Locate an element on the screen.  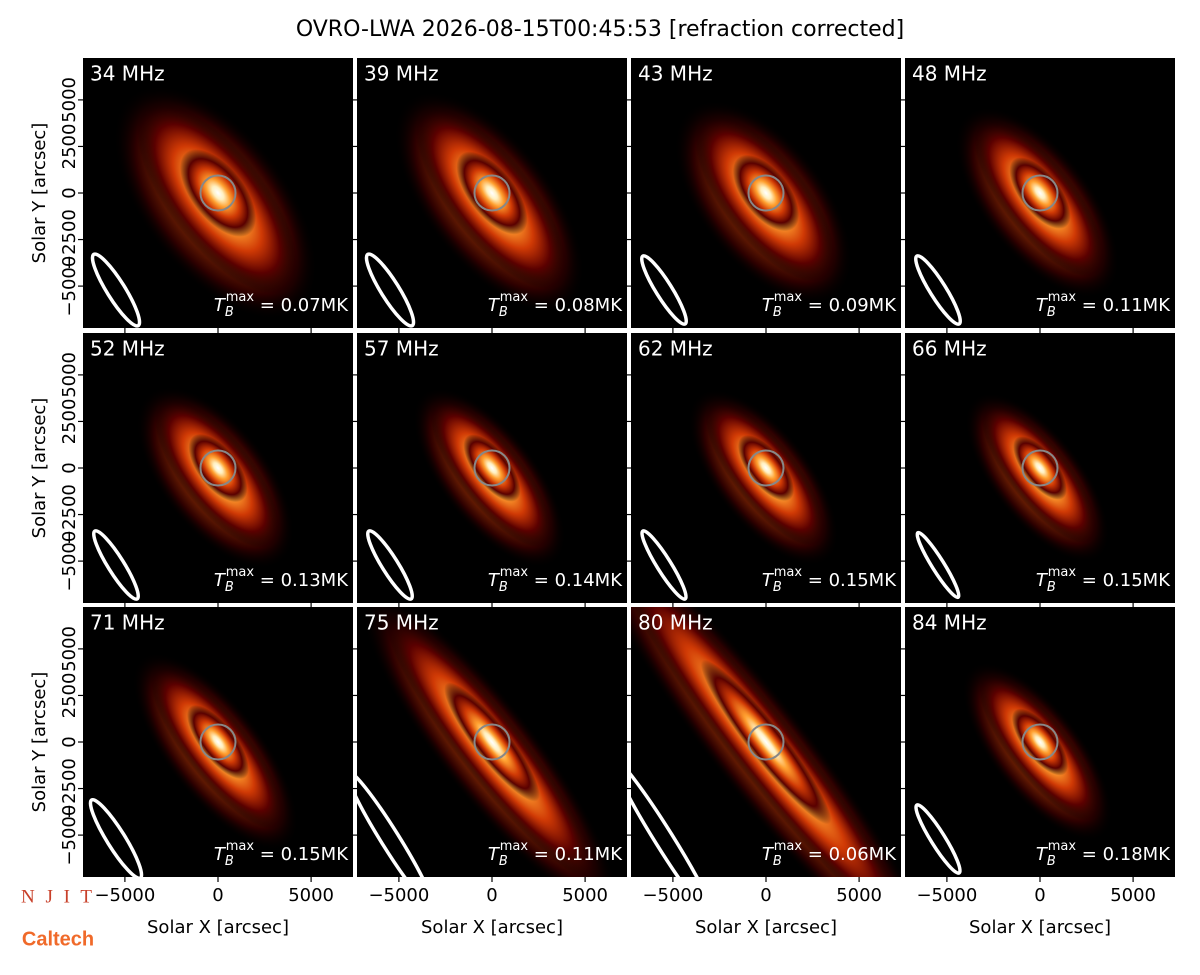
frequency-label: 39 MHz is located at coordinates (401, 74).